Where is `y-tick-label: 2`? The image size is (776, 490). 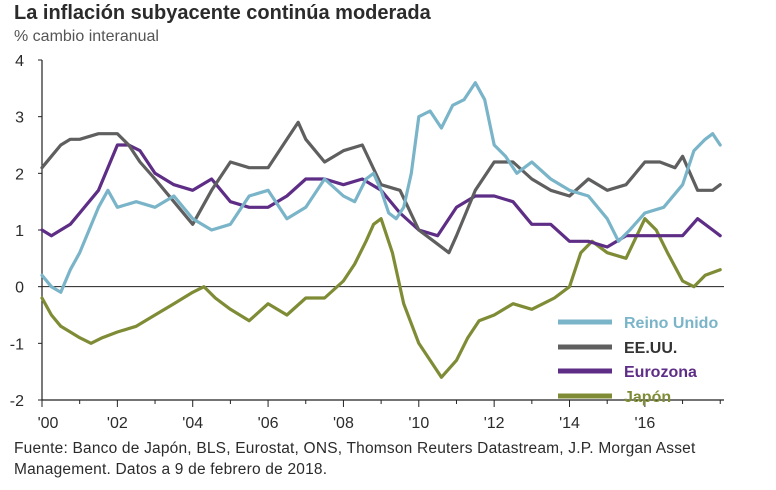 y-tick-label: 2 is located at coordinates (19, 174).